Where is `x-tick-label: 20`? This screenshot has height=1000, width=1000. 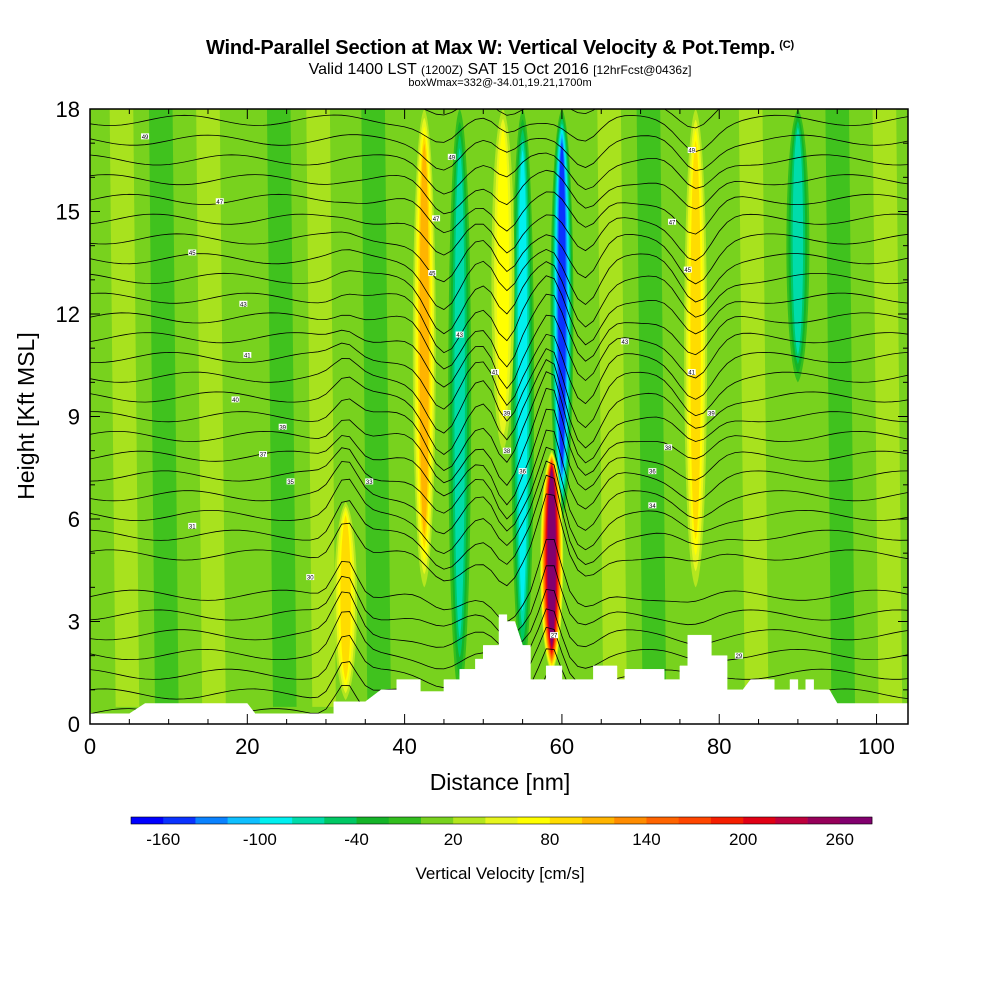 x-tick-label: 20 is located at coordinates (247, 746).